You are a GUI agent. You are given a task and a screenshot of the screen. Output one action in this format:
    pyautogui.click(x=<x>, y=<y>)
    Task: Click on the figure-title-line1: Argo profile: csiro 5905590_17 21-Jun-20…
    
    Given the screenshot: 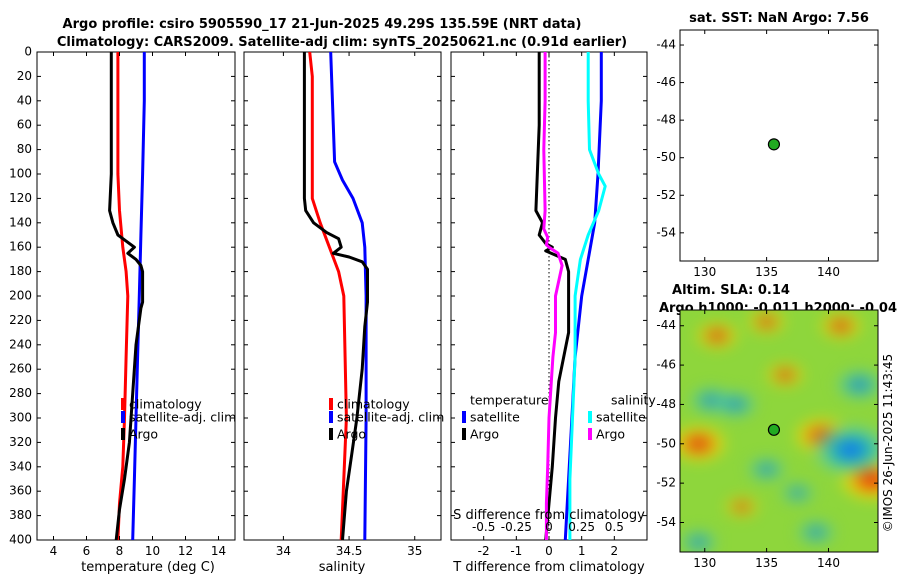 What is the action you would take?
    pyautogui.click(x=322, y=24)
    